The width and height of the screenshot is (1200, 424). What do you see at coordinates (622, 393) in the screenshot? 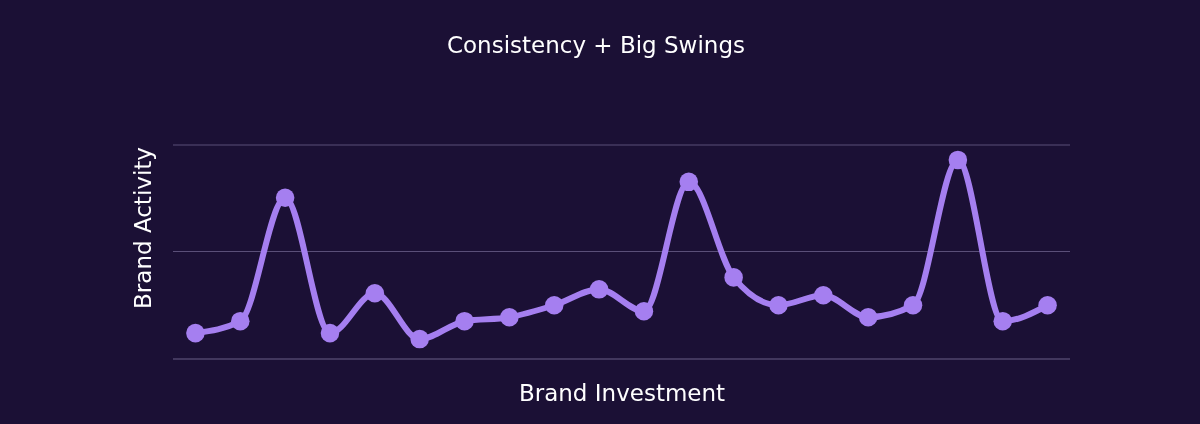
I see `x-axis-title: Brand Investment` at bounding box center [622, 393].